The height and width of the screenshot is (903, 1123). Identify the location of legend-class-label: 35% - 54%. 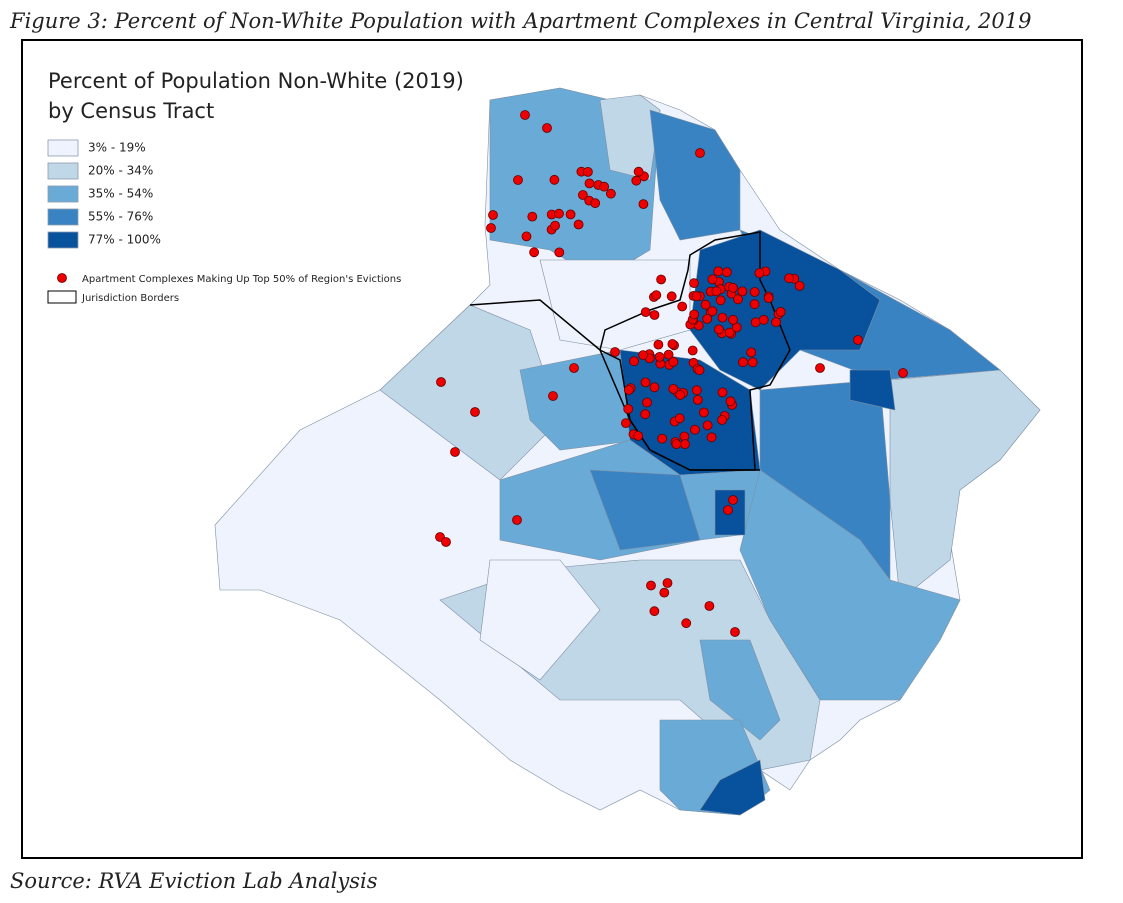
(120, 194).